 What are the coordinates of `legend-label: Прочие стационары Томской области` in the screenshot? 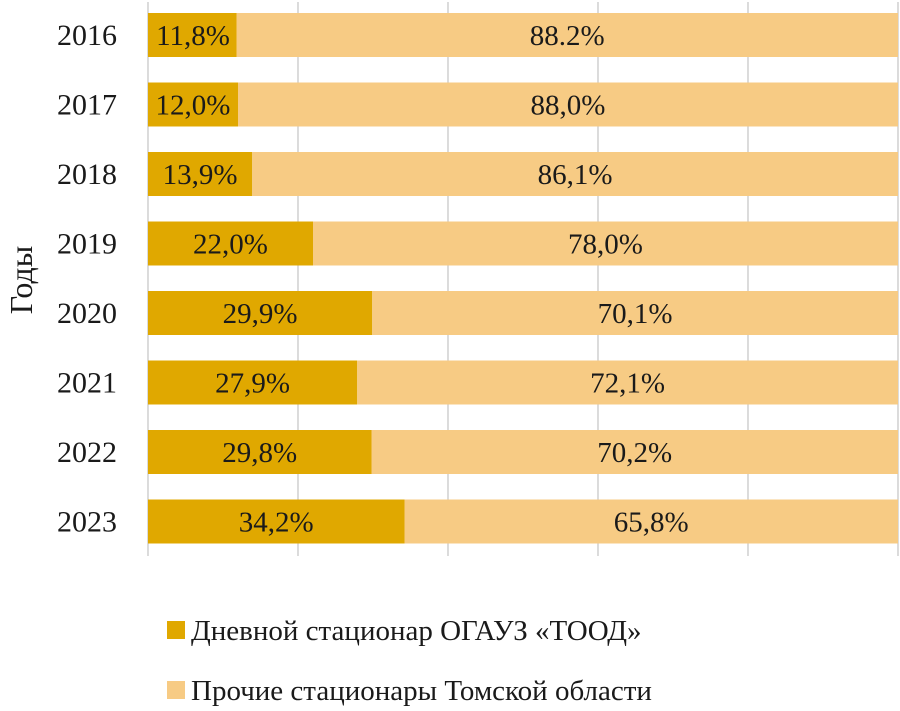 It's located at (421, 691).